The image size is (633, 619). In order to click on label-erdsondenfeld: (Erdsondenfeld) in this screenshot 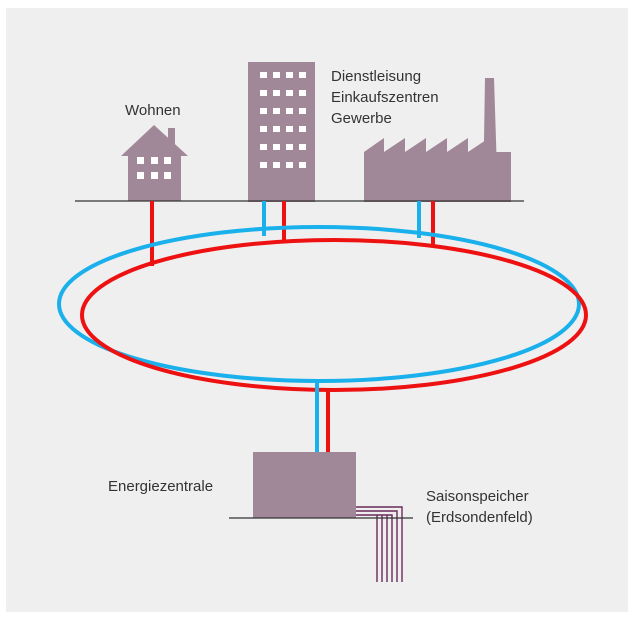, I will do `click(479, 517)`.